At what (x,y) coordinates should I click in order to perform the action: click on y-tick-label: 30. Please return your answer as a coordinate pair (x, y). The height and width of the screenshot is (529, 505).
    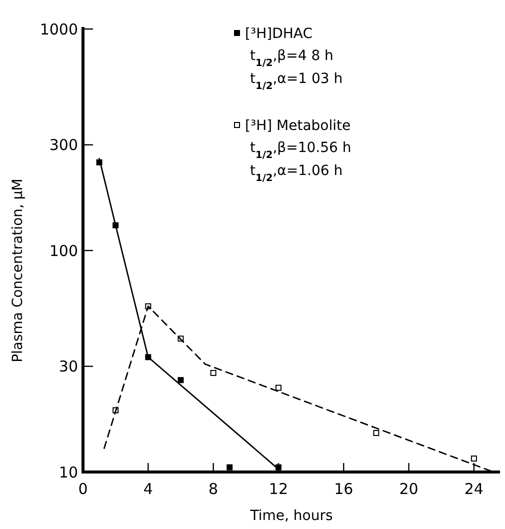
    Looking at the image, I should click on (68, 367).